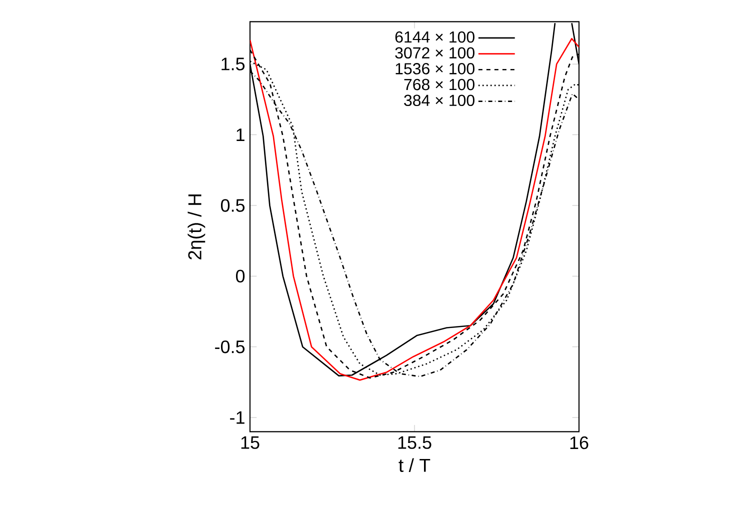  Describe the element at coordinates (237, 417) in the screenshot. I see `y-tick-label: -1` at that location.